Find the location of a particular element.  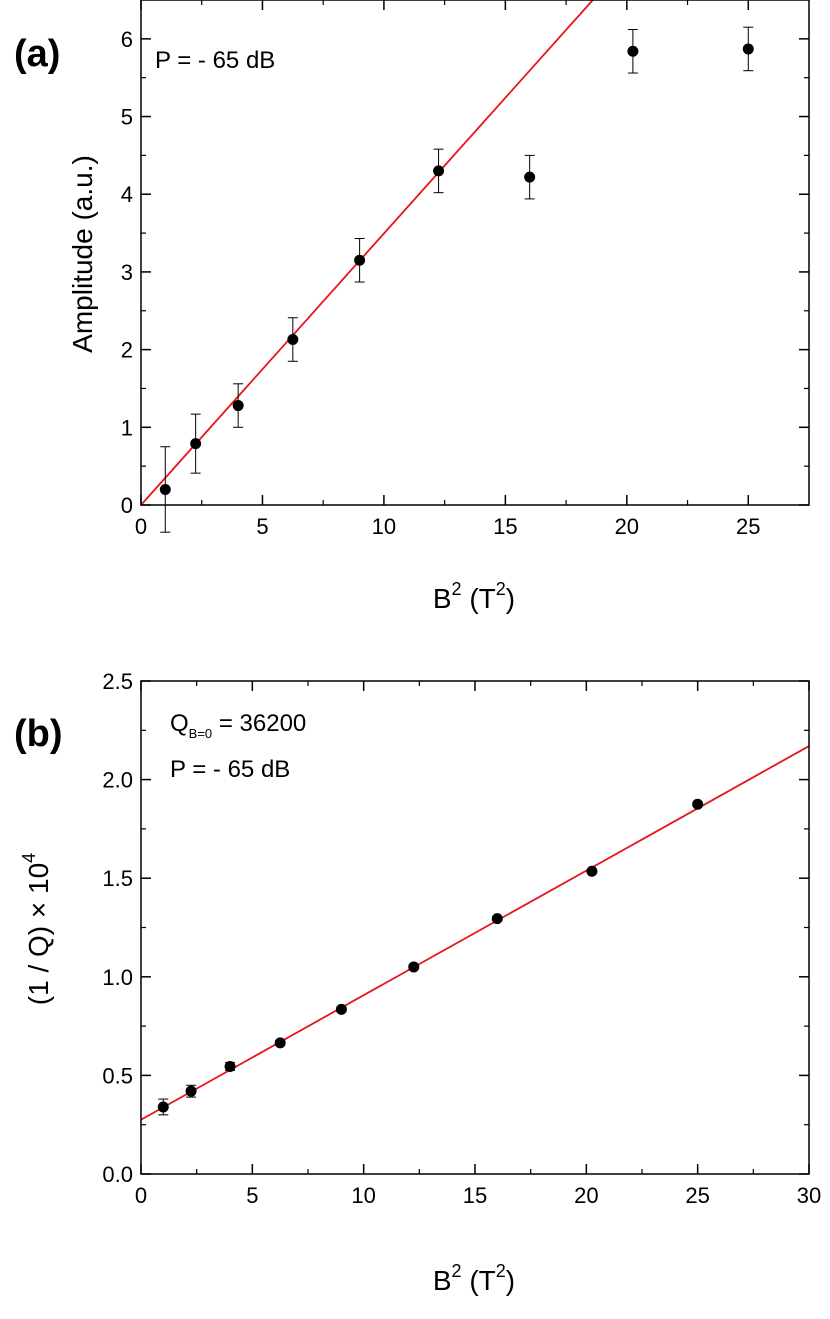

panel-b-x-axis-title: B2 (T2) is located at coordinates (474, 1278).